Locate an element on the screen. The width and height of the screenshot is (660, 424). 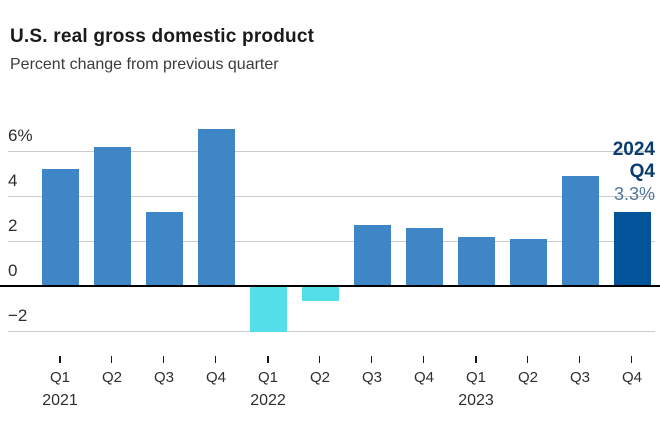
x-axis-label-8: Q4 is located at coordinates (423, 377).